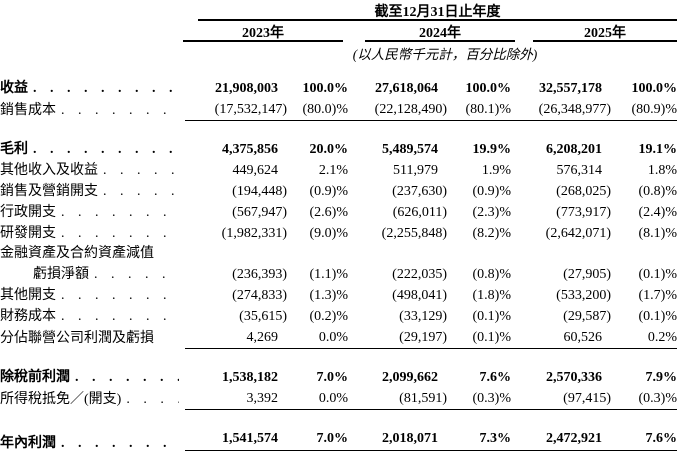 The image size is (700, 451). Describe the element at coordinates (333, 398) in the screenshot. I see `cell-value: 0.0%` at that location.